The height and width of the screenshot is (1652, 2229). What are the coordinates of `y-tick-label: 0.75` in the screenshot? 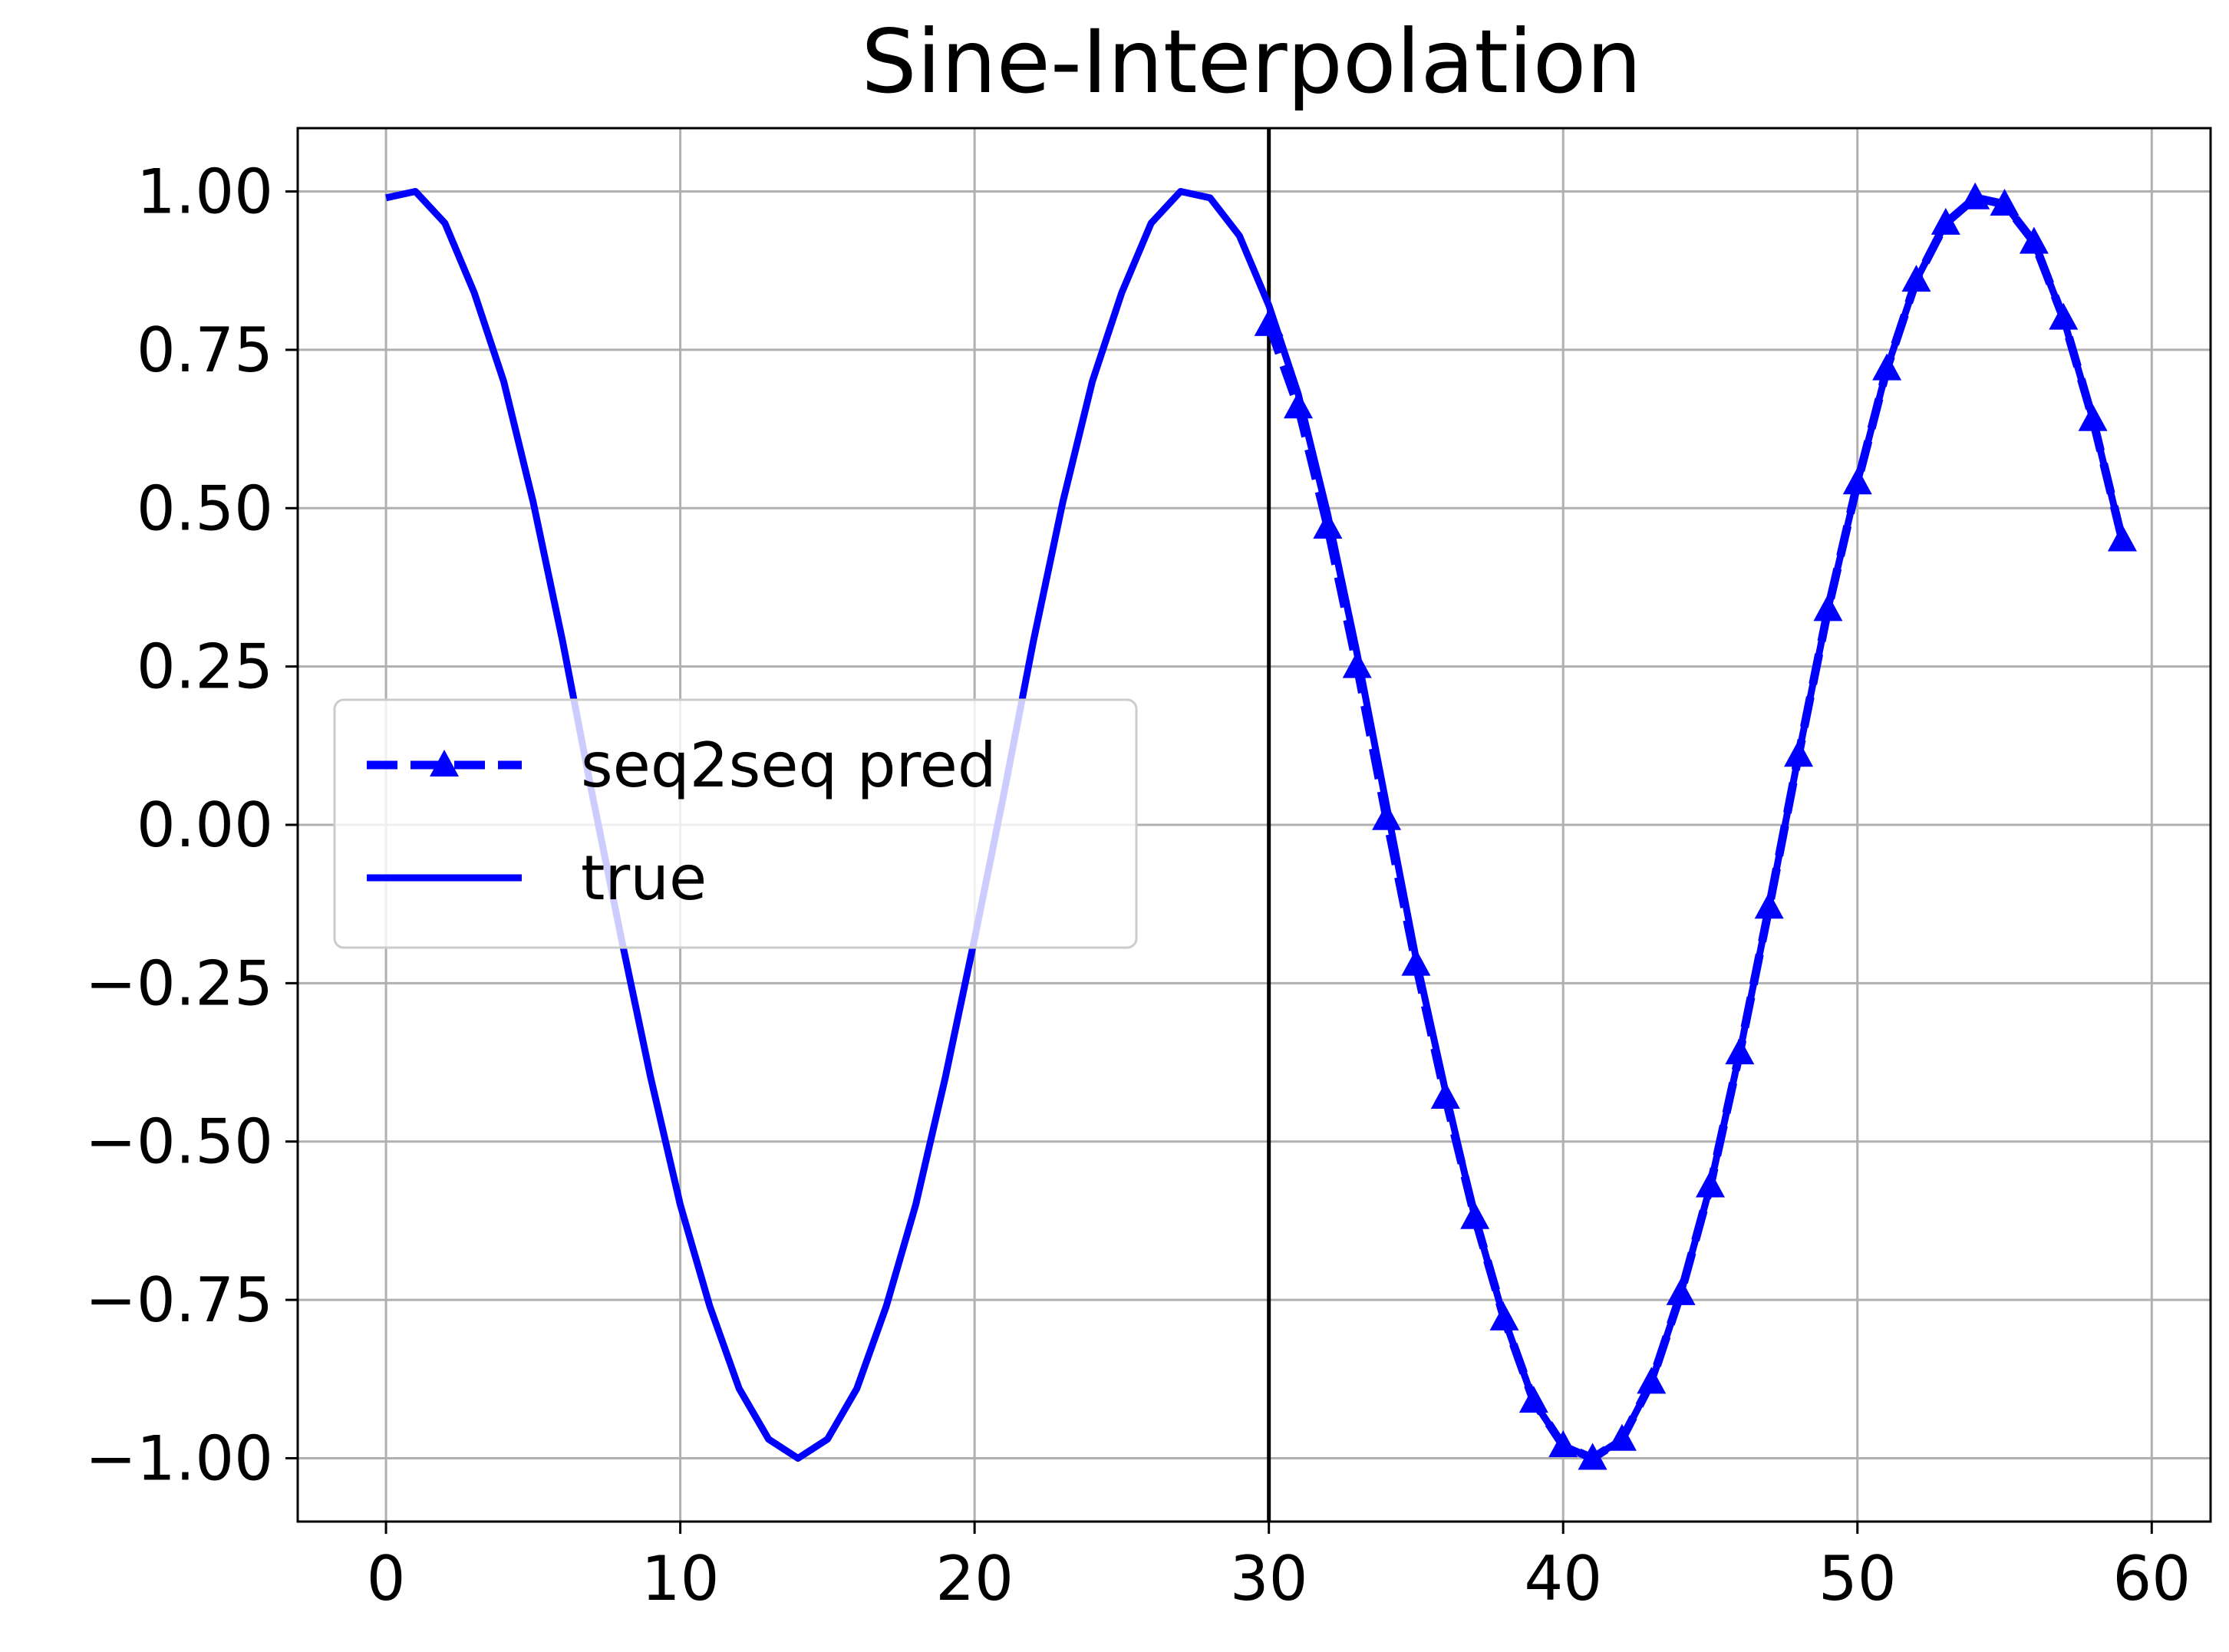 It's located at (205, 350).